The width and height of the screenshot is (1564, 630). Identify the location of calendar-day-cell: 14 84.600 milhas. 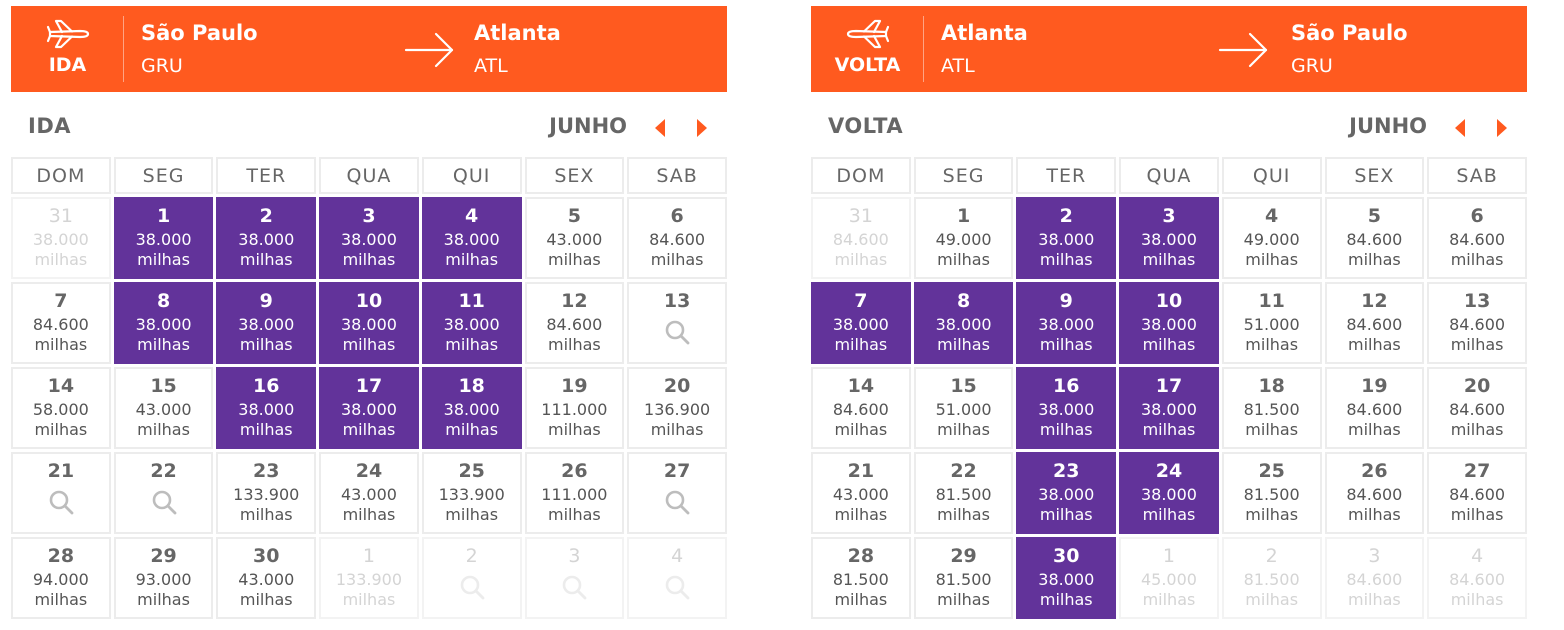
(861, 408).